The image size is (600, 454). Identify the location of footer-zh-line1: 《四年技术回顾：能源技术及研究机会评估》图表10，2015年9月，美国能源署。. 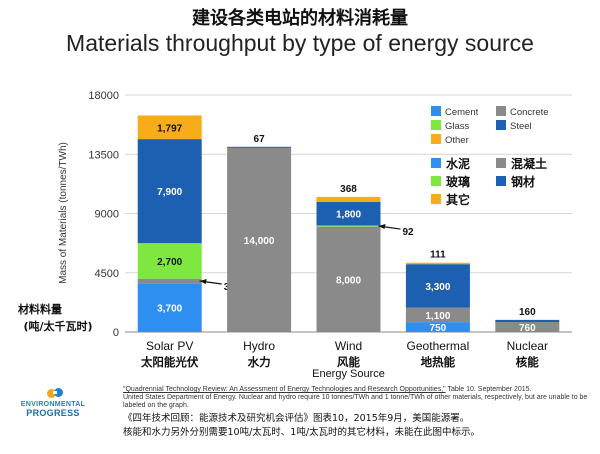
(296, 418).